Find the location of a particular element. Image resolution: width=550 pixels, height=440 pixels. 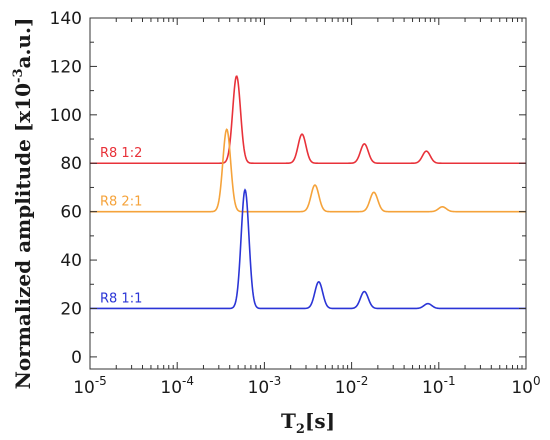

series-label: R8 2:1 is located at coordinates (121, 202).